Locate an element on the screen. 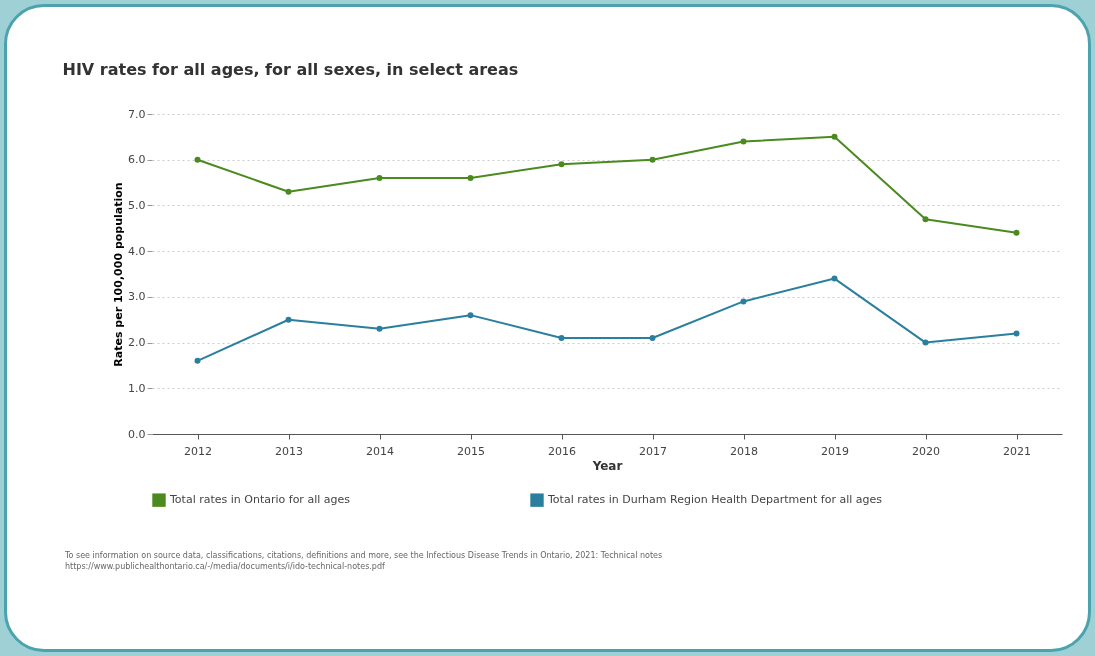 This screenshot has width=1095, height=656. x-tick-label: 2017 is located at coordinates (653, 451).